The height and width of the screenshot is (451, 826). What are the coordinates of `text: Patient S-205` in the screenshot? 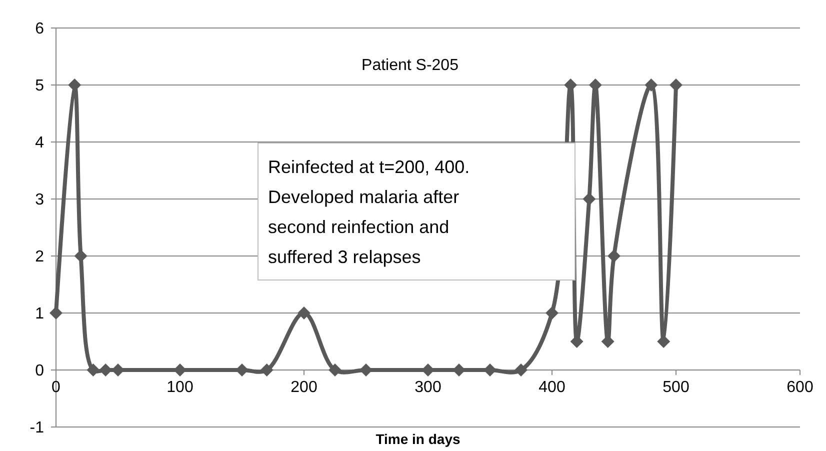 It's located at (410, 65).